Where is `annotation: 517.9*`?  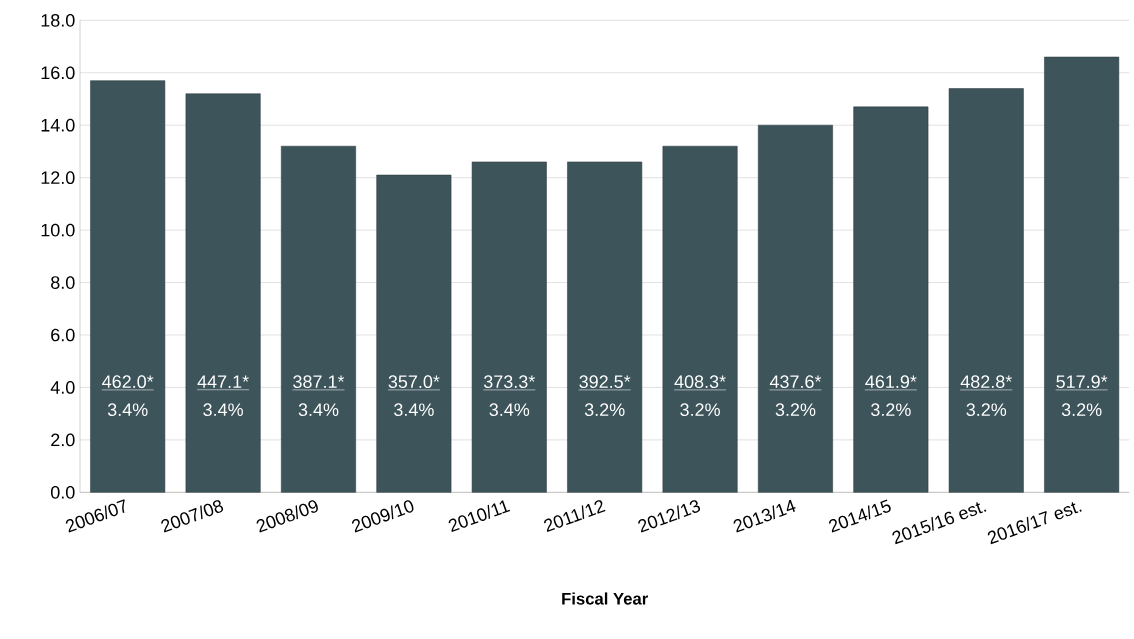 annotation: 517.9* is located at coordinates (1082, 382).